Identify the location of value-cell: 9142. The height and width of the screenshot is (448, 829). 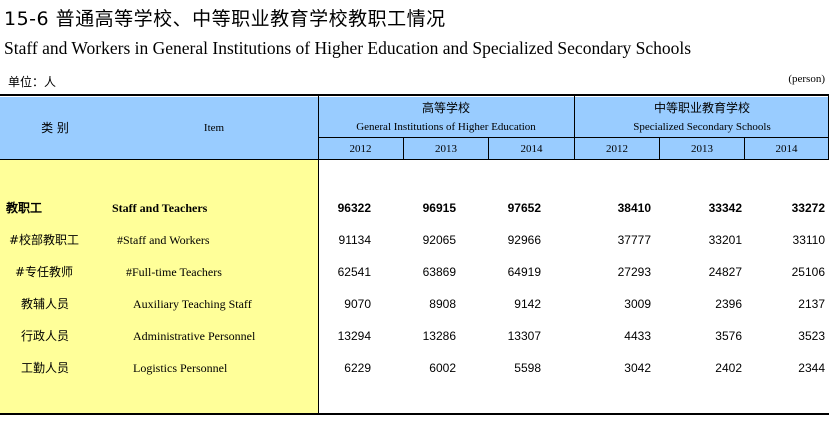
(527, 304).